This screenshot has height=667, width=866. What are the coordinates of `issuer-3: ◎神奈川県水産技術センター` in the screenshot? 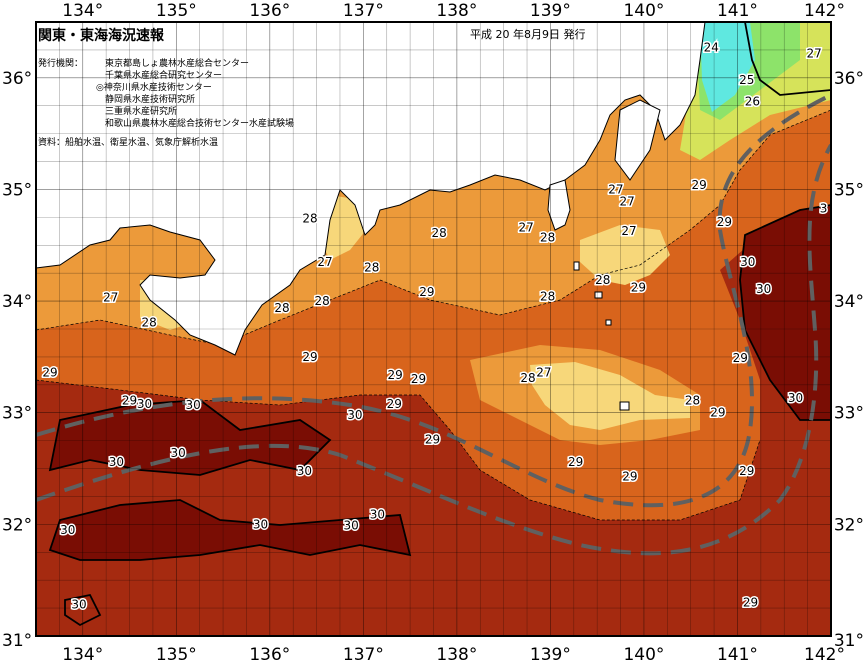 It's located at (154, 87).